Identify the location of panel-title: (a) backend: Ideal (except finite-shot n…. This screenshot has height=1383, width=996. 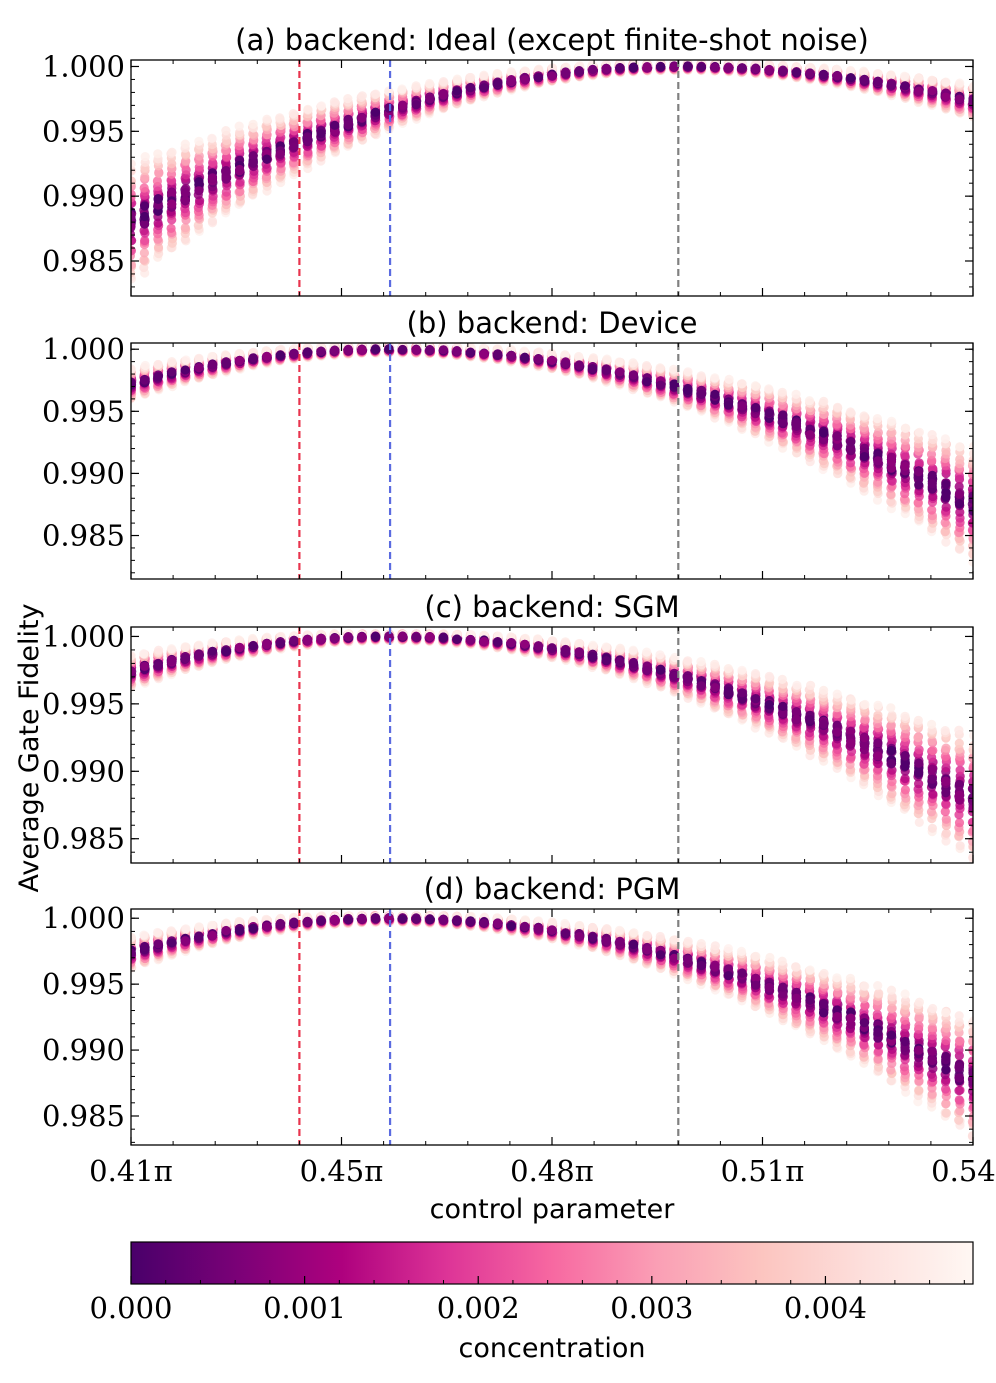
(552, 40).